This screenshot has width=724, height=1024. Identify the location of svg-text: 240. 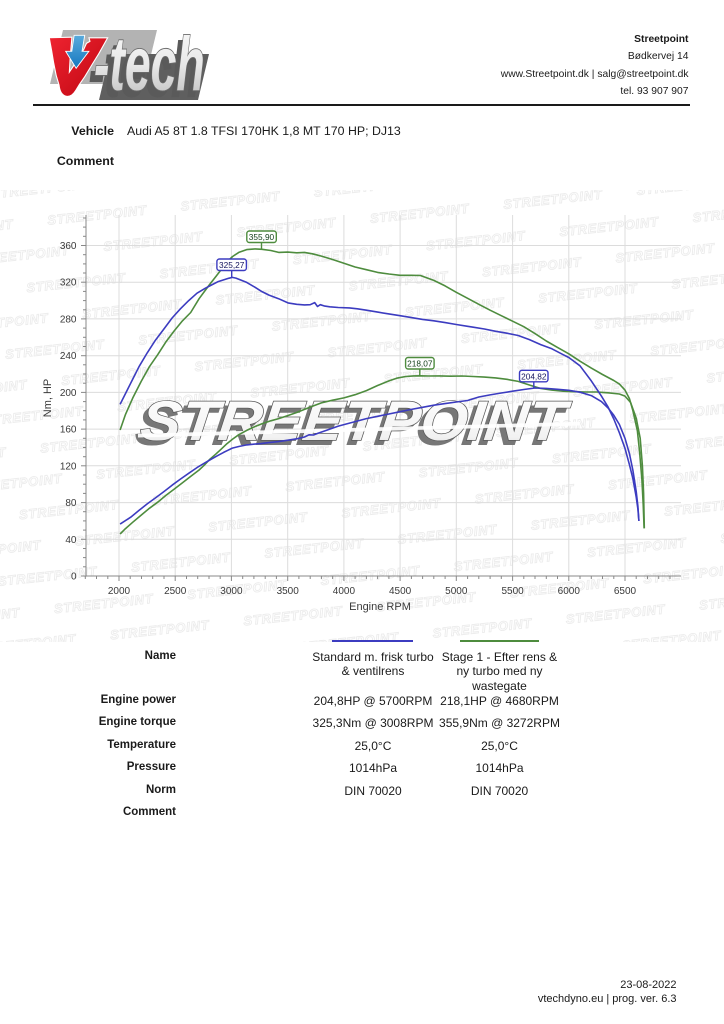
(68, 356).